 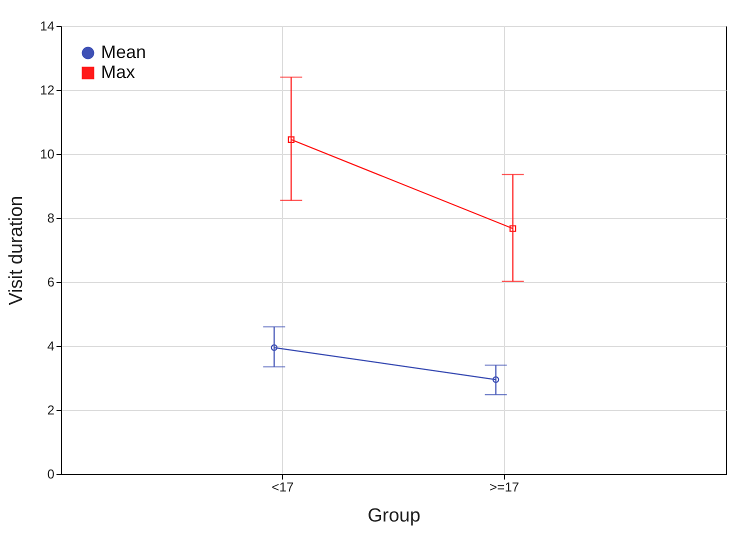 What do you see at coordinates (283, 487) in the screenshot?
I see `x-tick-label: <17` at bounding box center [283, 487].